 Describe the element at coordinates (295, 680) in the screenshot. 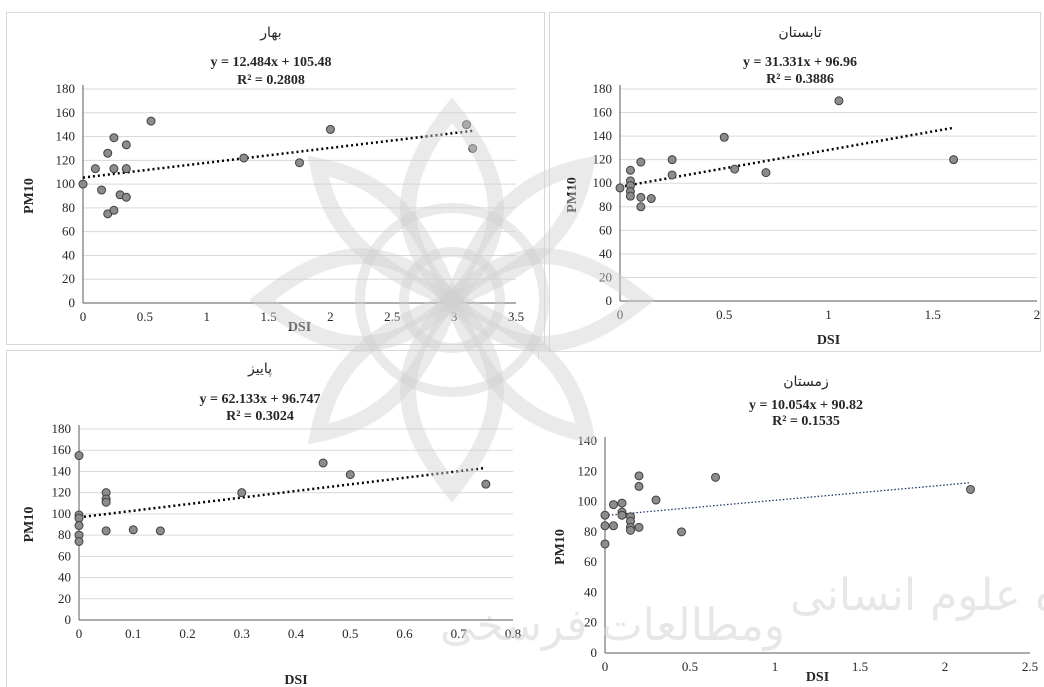

I see `x-axis-title: DSI` at that location.